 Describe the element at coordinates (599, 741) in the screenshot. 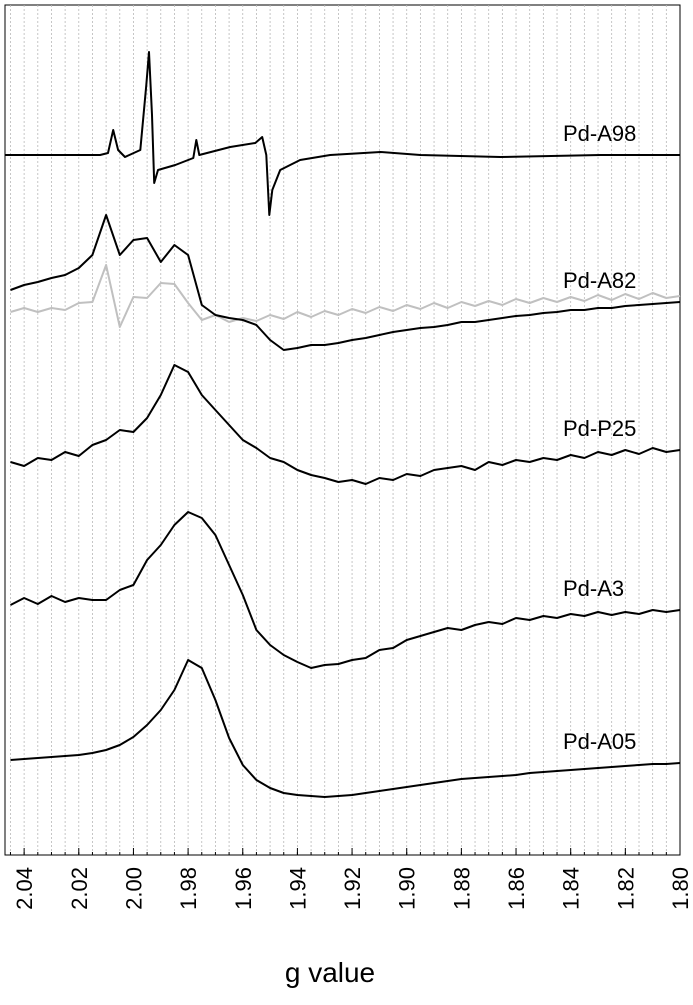

I see `series-label: Pd-A05` at that location.